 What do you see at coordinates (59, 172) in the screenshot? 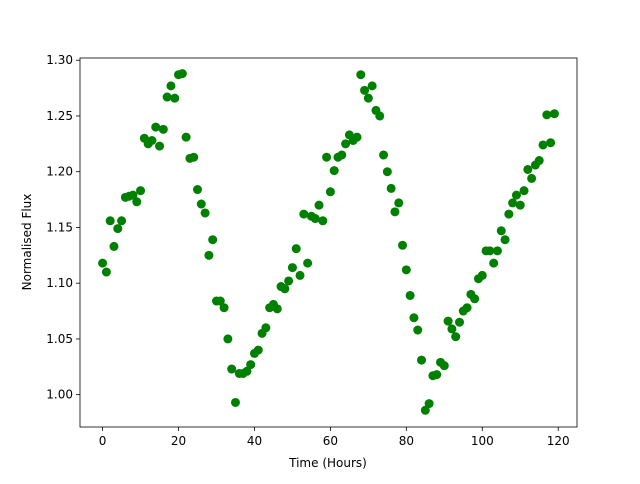
I see `y-tick-label: 1.20` at bounding box center [59, 172].